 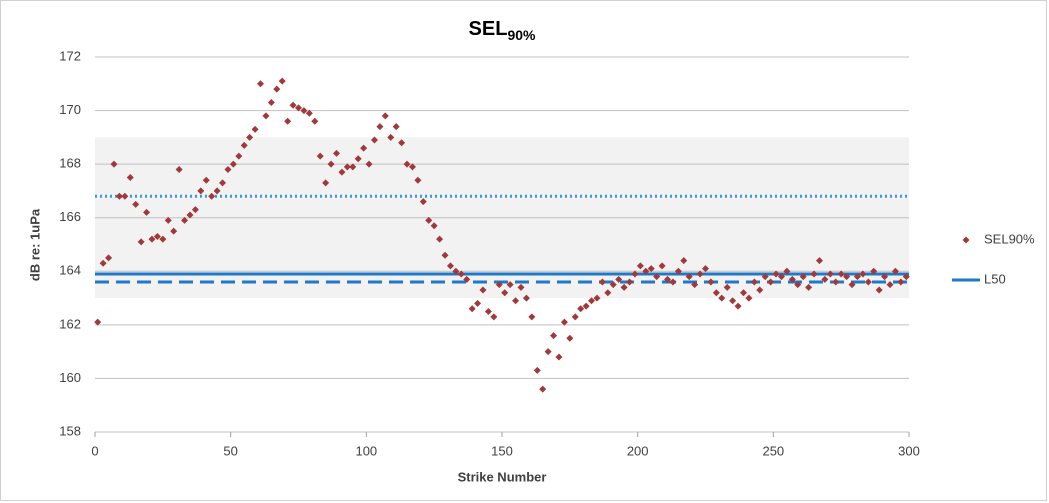 What do you see at coordinates (521, 35) in the screenshot?
I see `title-subscript: 90%` at bounding box center [521, 35].